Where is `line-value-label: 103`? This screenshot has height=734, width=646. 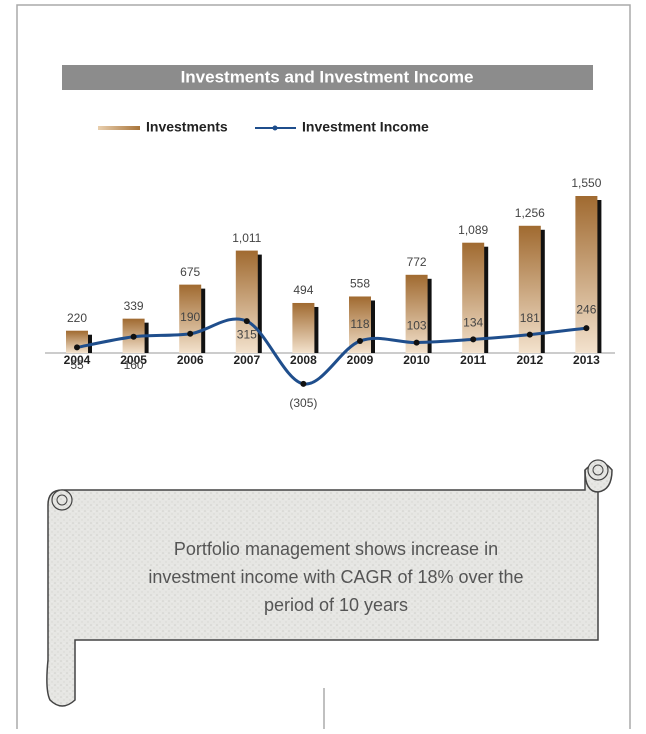 line-value-label: 103 is located at coordinates (417, 326).